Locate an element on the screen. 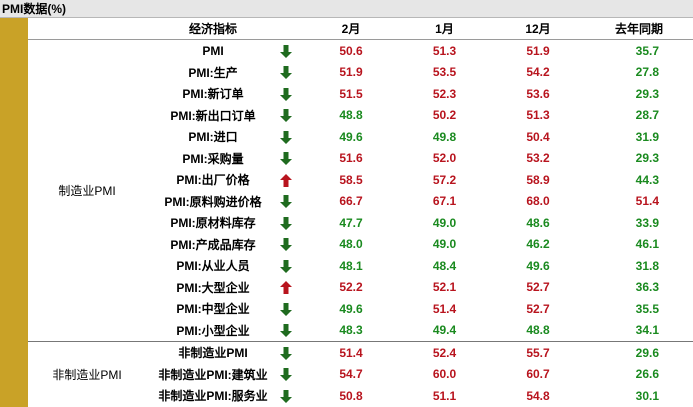  value-feb: 58.5 is located at coordinates (351, 179).